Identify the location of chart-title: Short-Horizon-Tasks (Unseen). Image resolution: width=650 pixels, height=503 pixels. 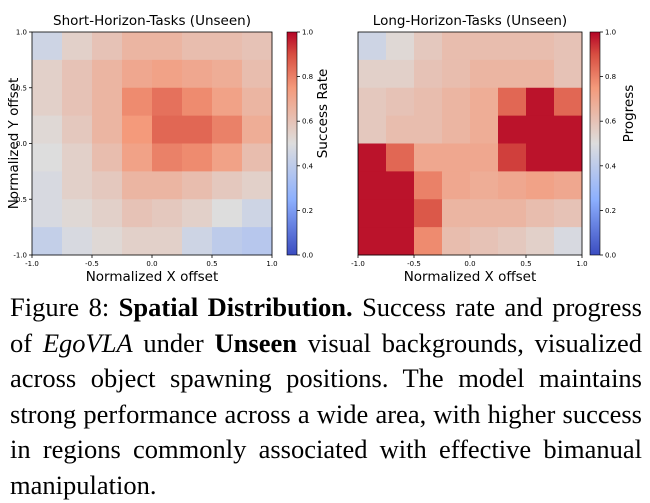
(152, 21).